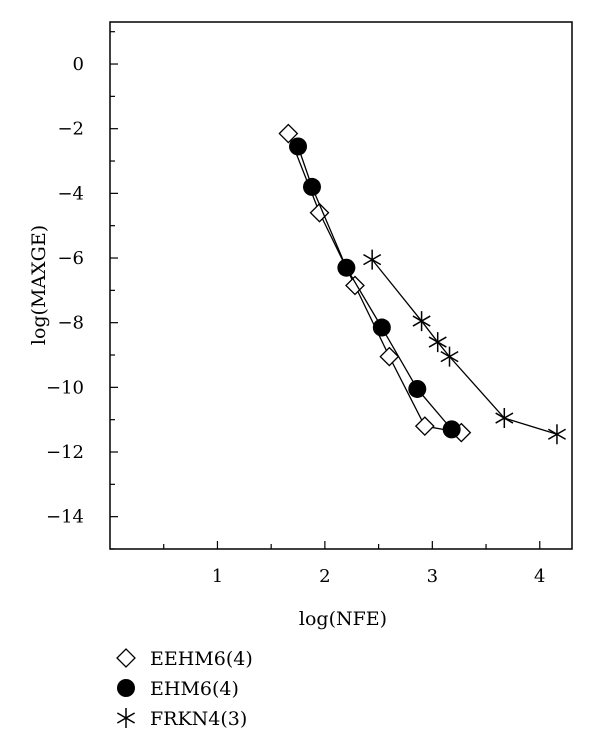 Image resolution: width=600 pixels, height=752 pixels. What do you see at coordinates (70, 193) in the screenshot?
I see `y-tick-label: −4` at bounding box center [70, 193].